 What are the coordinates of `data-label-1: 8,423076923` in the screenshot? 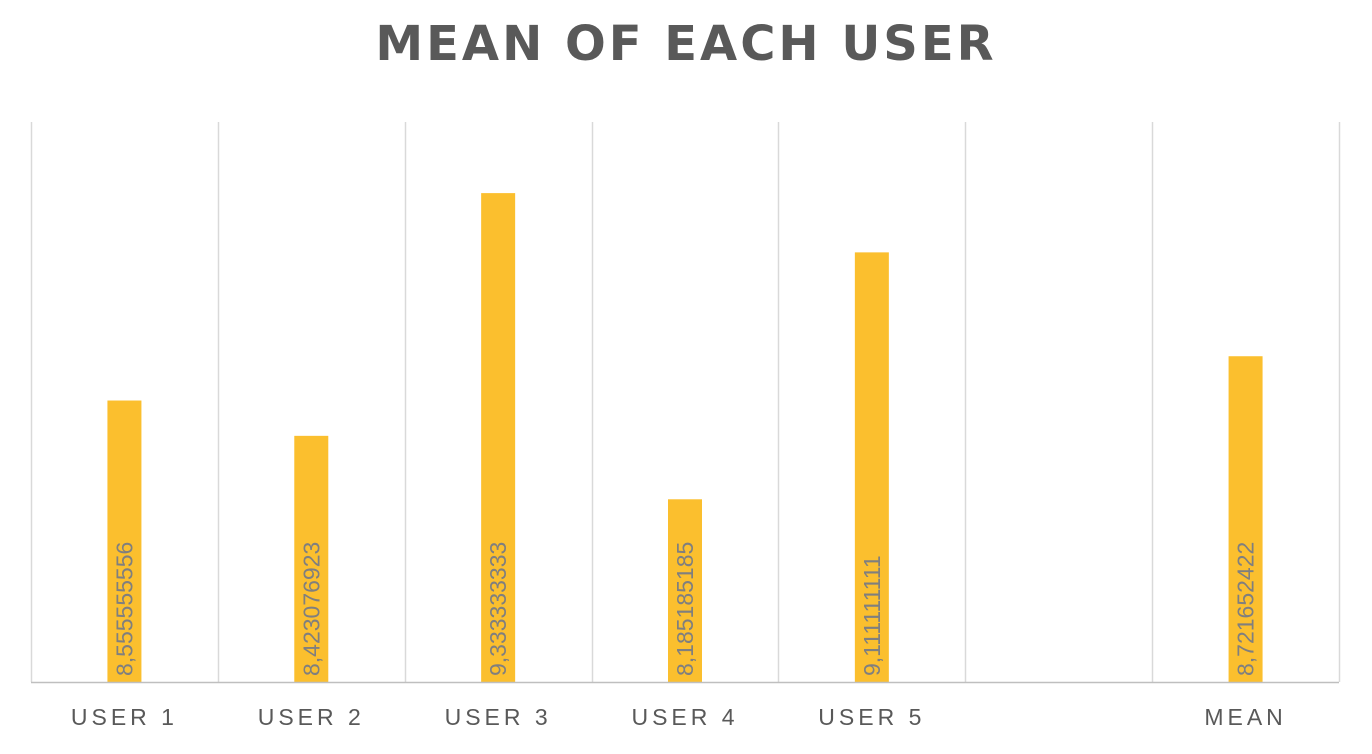 It's located at (311, 609).